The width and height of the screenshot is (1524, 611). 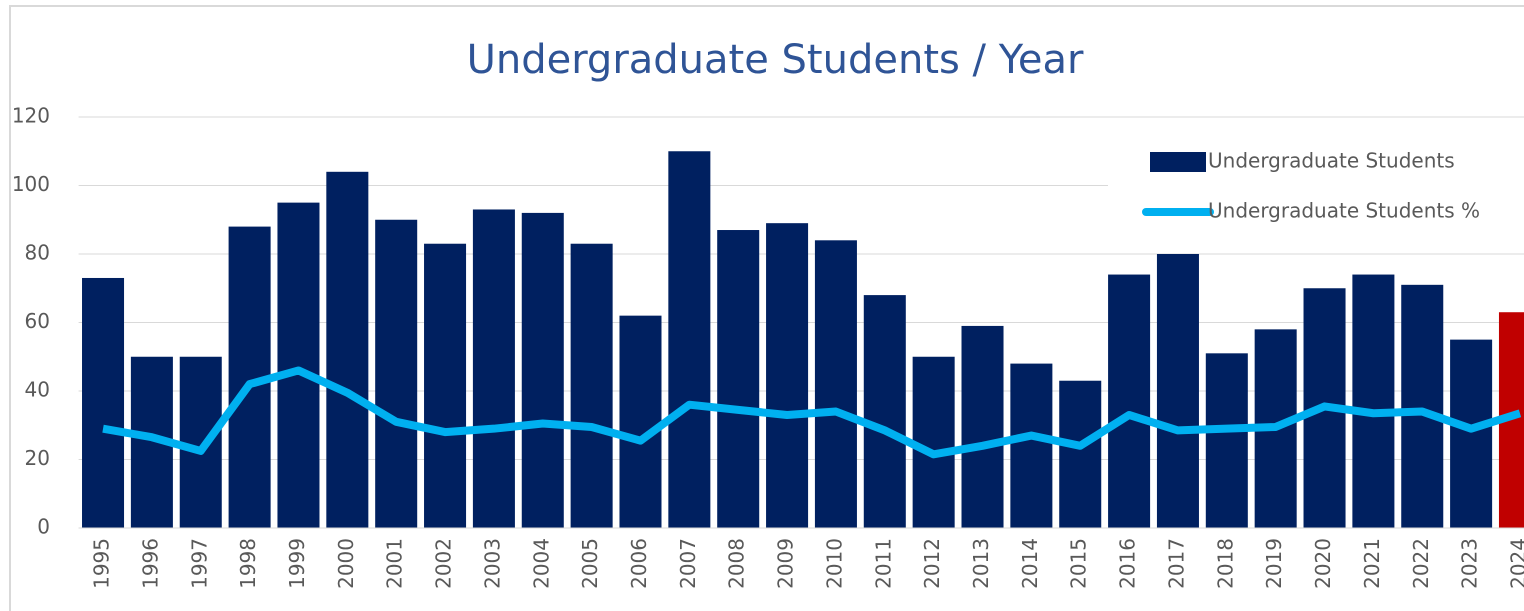 I want to click on x-tick-label: 2012, so click(x=932, y=563).